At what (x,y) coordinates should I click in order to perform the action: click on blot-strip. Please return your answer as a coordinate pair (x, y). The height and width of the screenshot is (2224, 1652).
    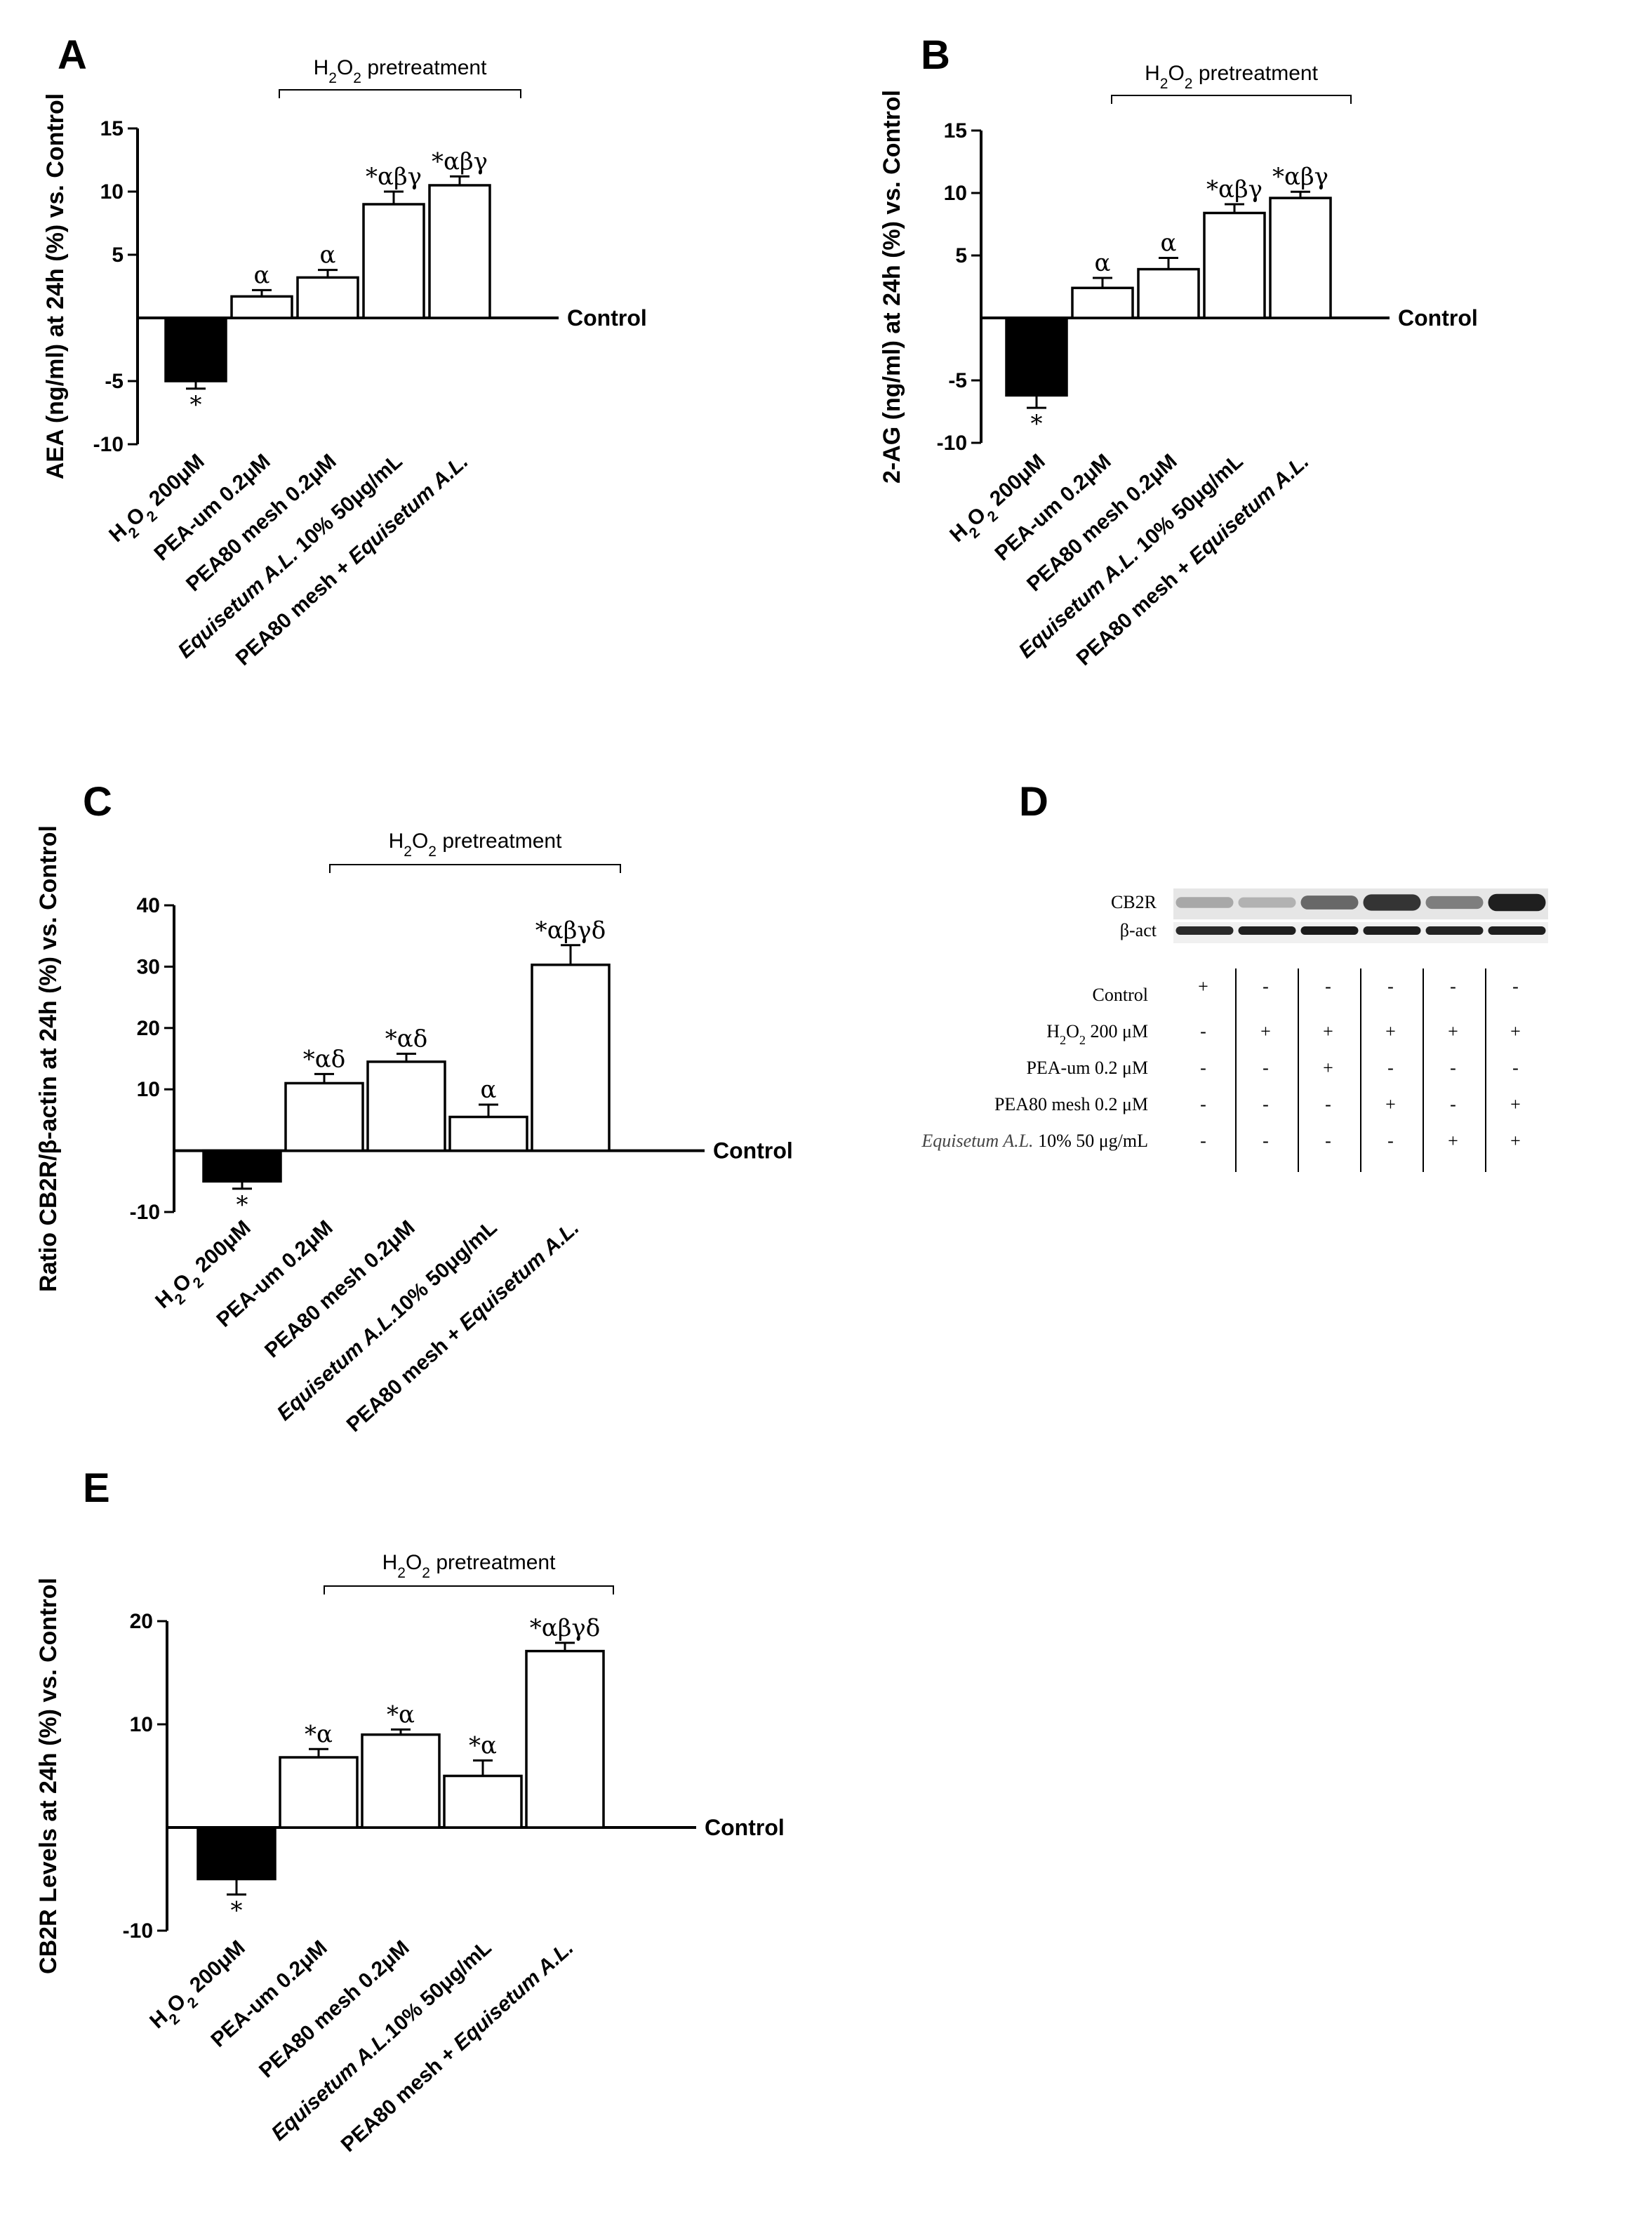
    Looking at the image, I should click on (1360, 933).